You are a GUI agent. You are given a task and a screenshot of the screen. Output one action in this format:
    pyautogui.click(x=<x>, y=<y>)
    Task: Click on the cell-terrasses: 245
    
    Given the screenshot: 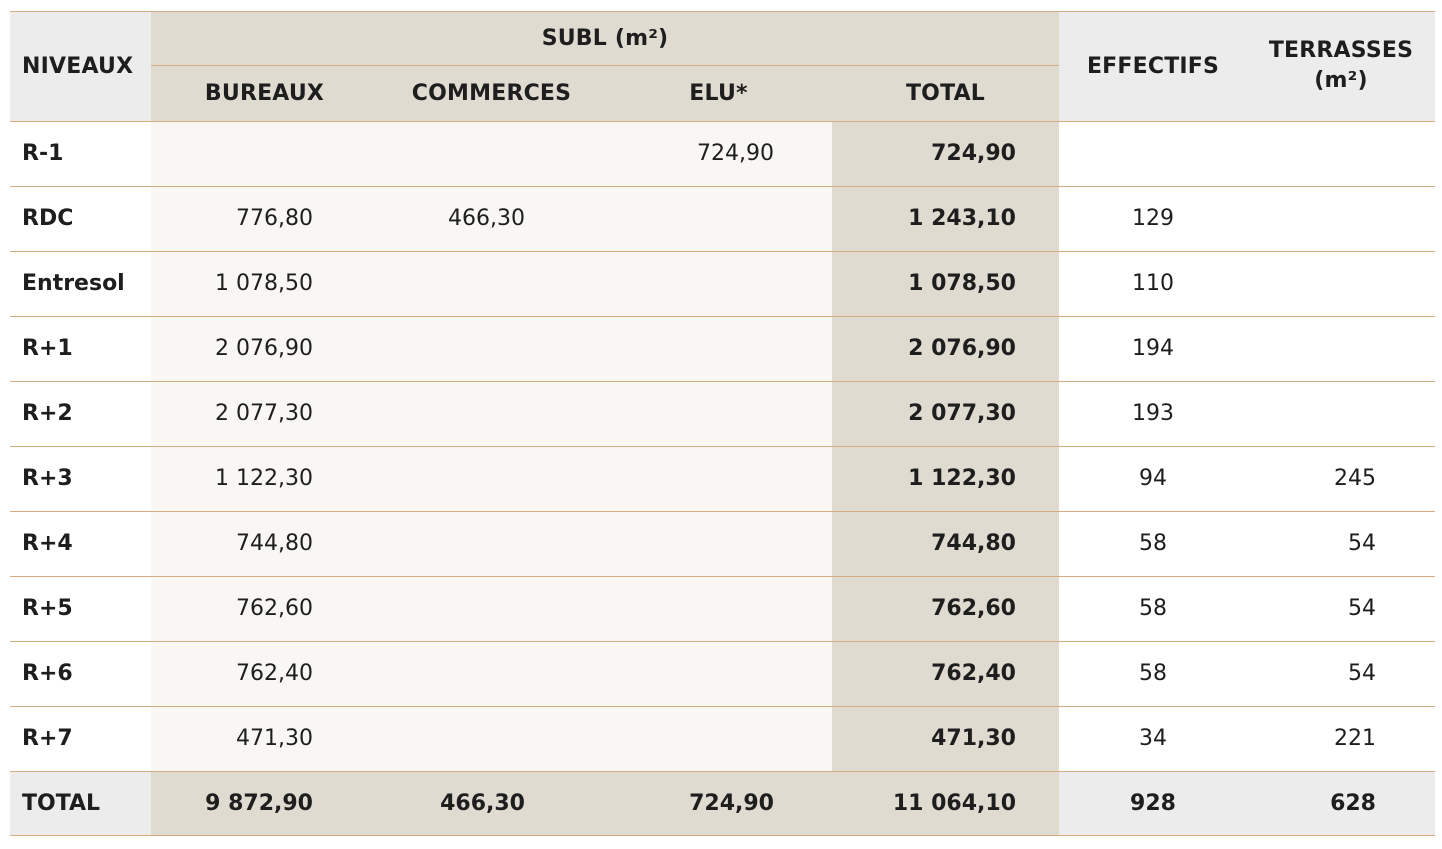 What is the action you would take?
    pyautogui.click(x=1355, y=478)
    